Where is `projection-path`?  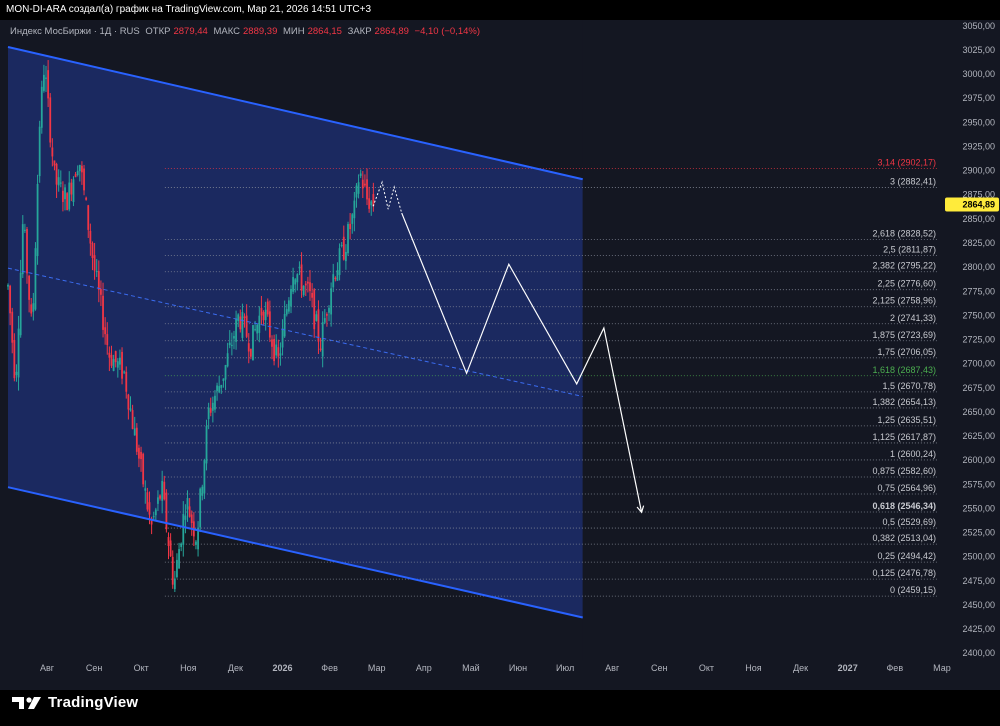
projection-path is located at coordinates (522, 362).